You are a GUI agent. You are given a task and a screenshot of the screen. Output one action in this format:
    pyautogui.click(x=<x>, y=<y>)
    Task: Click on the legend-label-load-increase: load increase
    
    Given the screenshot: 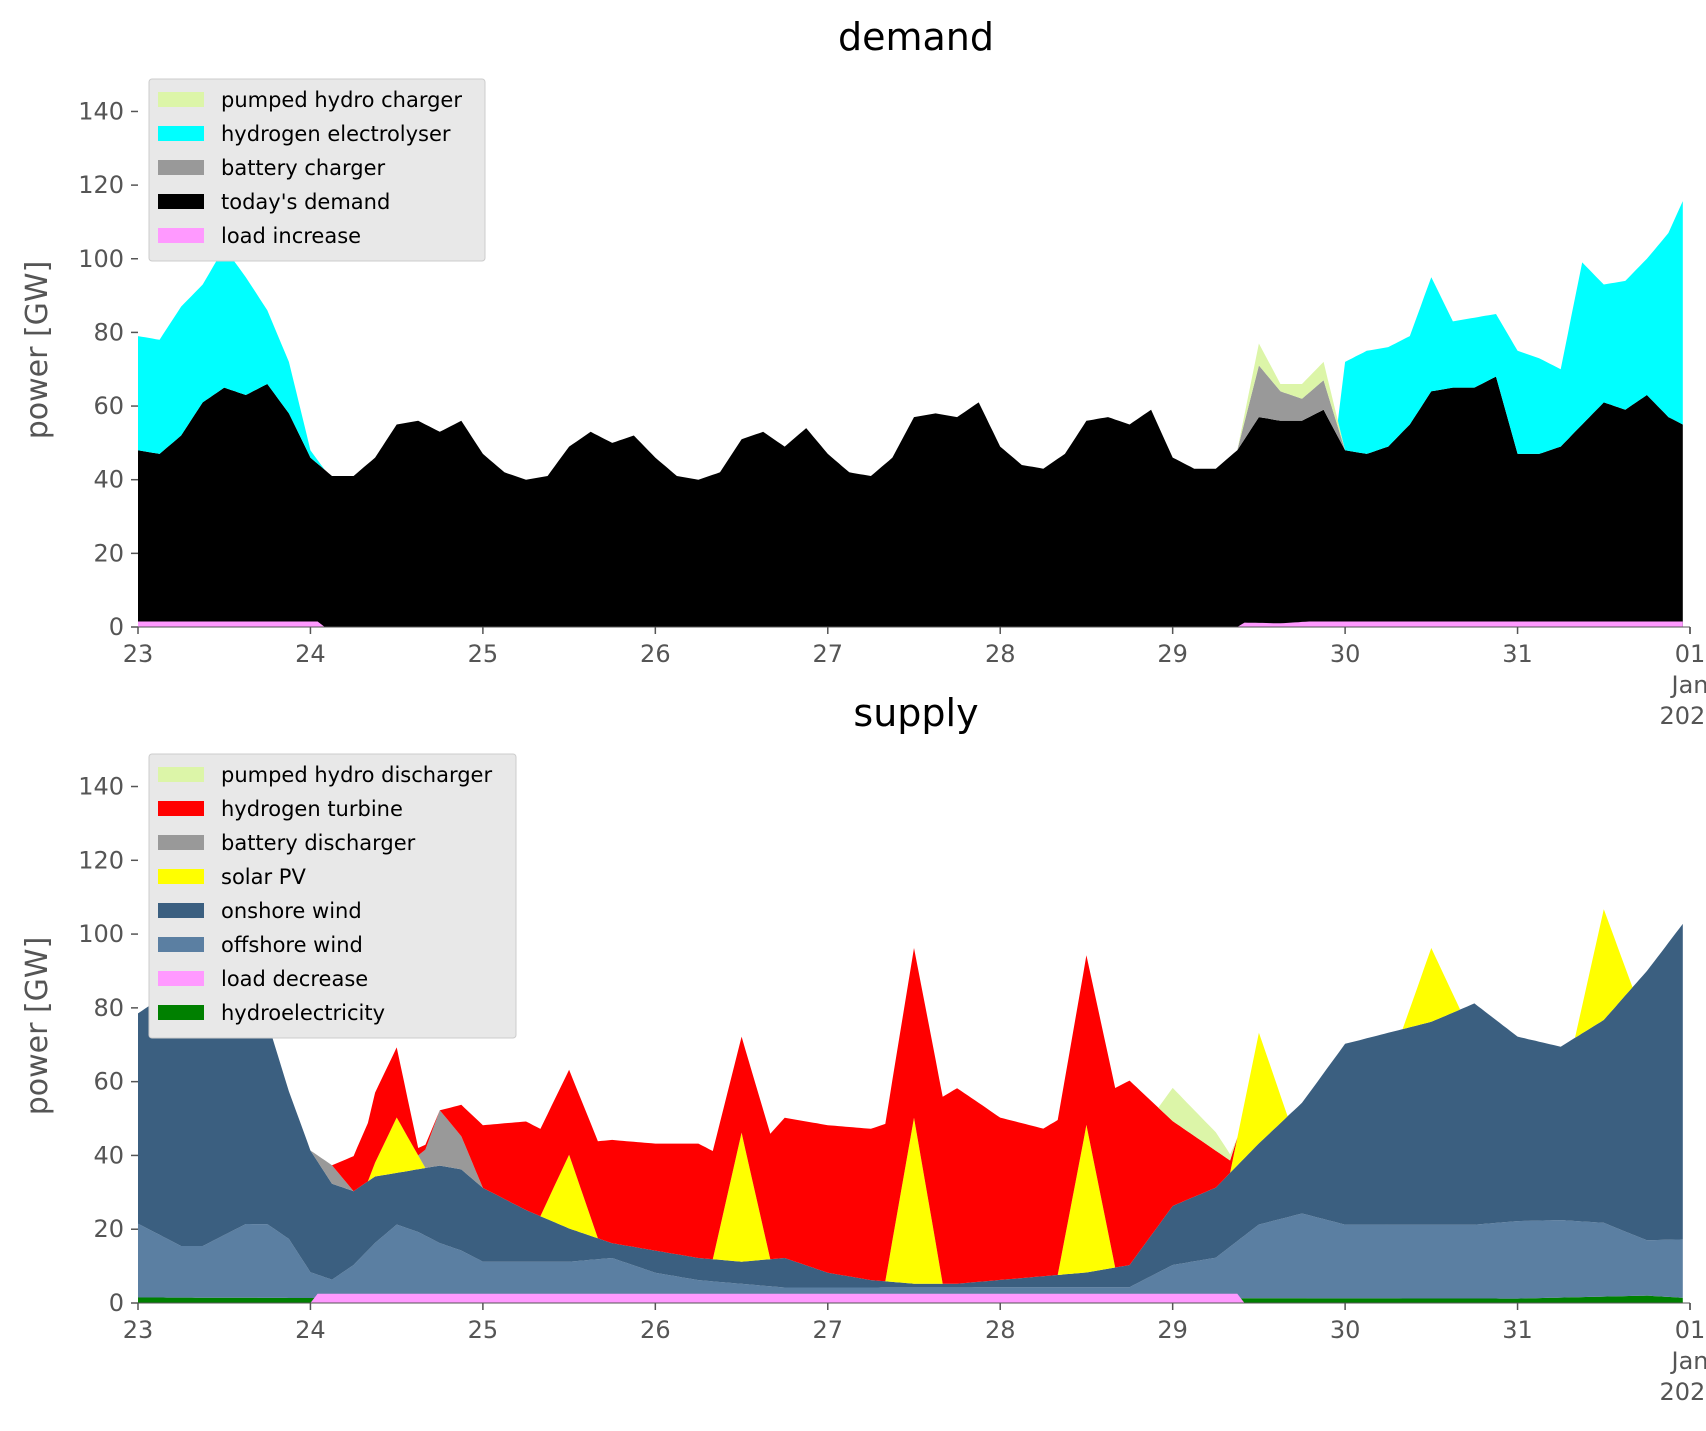 What is the action you would take?
    pyautogui.click(x=291, y=236)
    